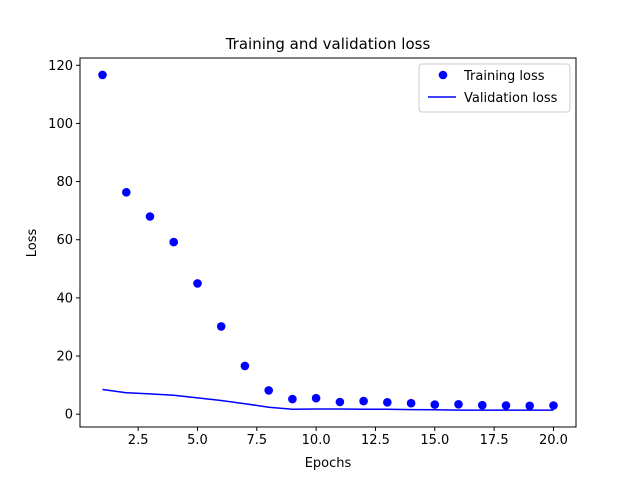 This screenshot has height=480, width=640. I want to click on legend-training-marker, so click(443, 75).